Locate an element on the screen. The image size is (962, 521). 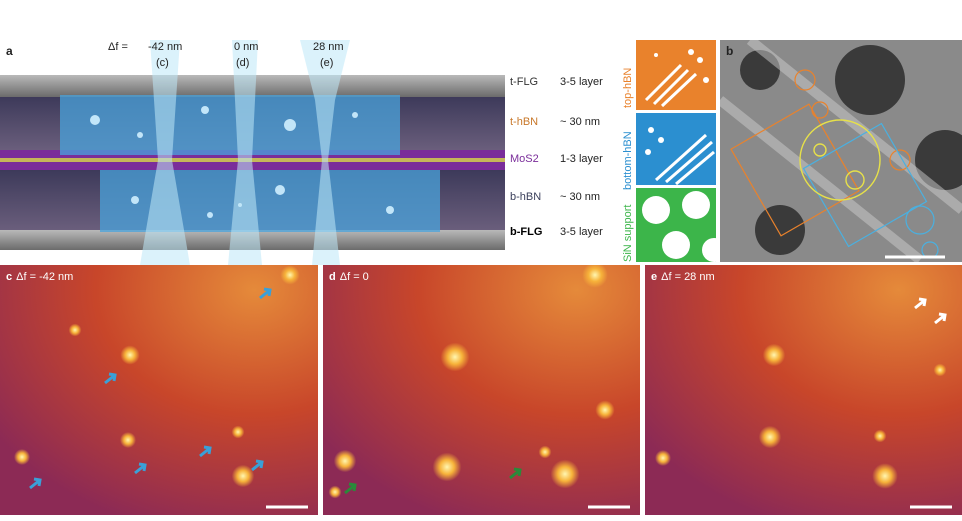
panel-caption: c Δf = -42 nm is located at coordinates (39, 277).